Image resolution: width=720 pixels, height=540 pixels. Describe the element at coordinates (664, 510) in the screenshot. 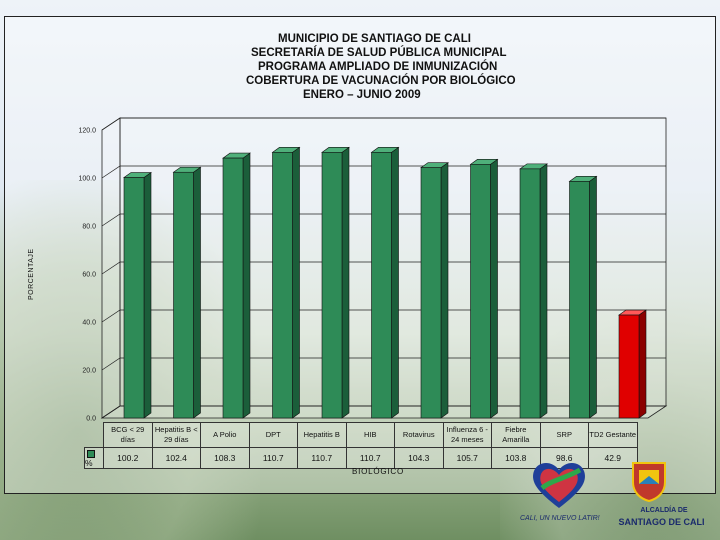

I see `alcaldia-label-line-1: ALCALDÍA DE` at that location.